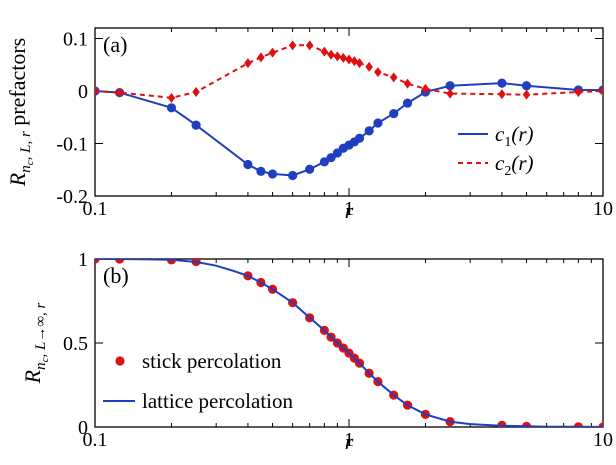 The height and width of the screenshot is (465, 616). I want to click on y-axis-label: Rnc, L, r prefactors, so click(20, 112).